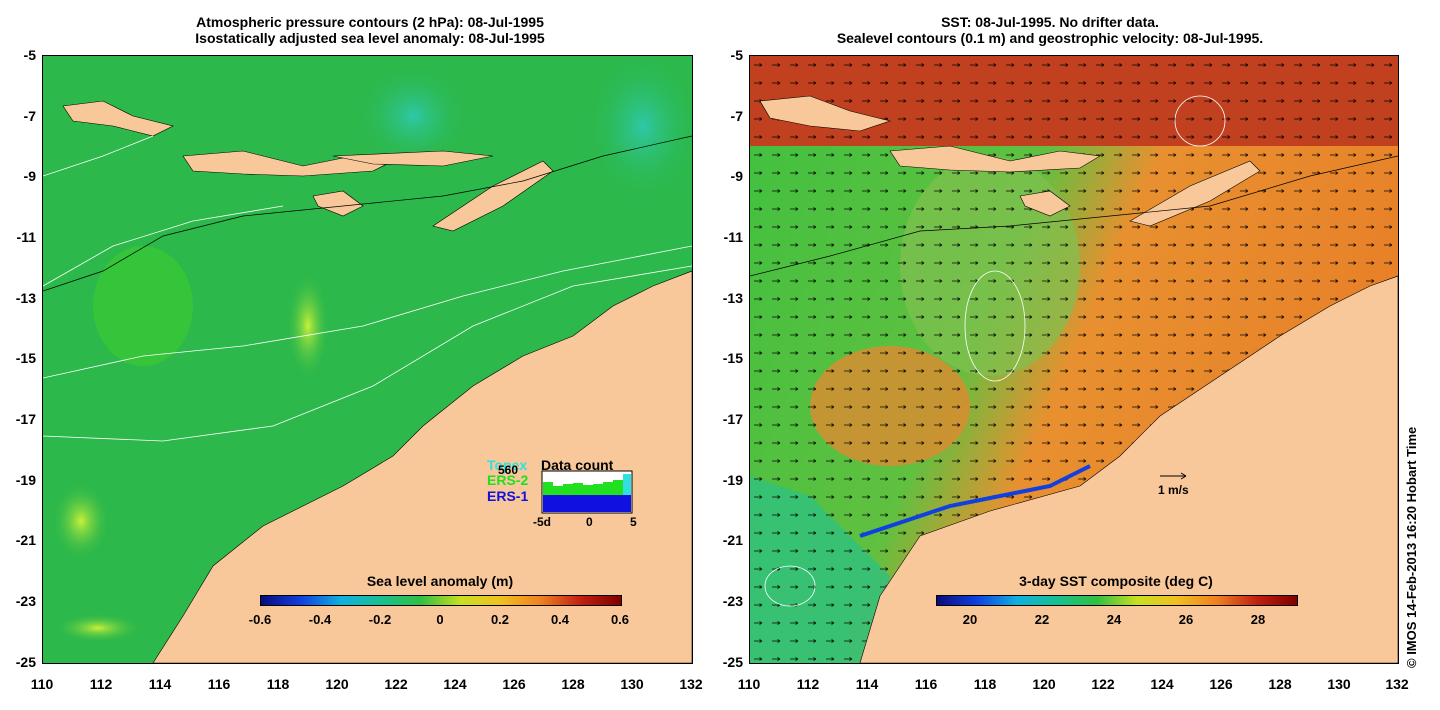  I want to click on ers1-bars, so click(587, 503).